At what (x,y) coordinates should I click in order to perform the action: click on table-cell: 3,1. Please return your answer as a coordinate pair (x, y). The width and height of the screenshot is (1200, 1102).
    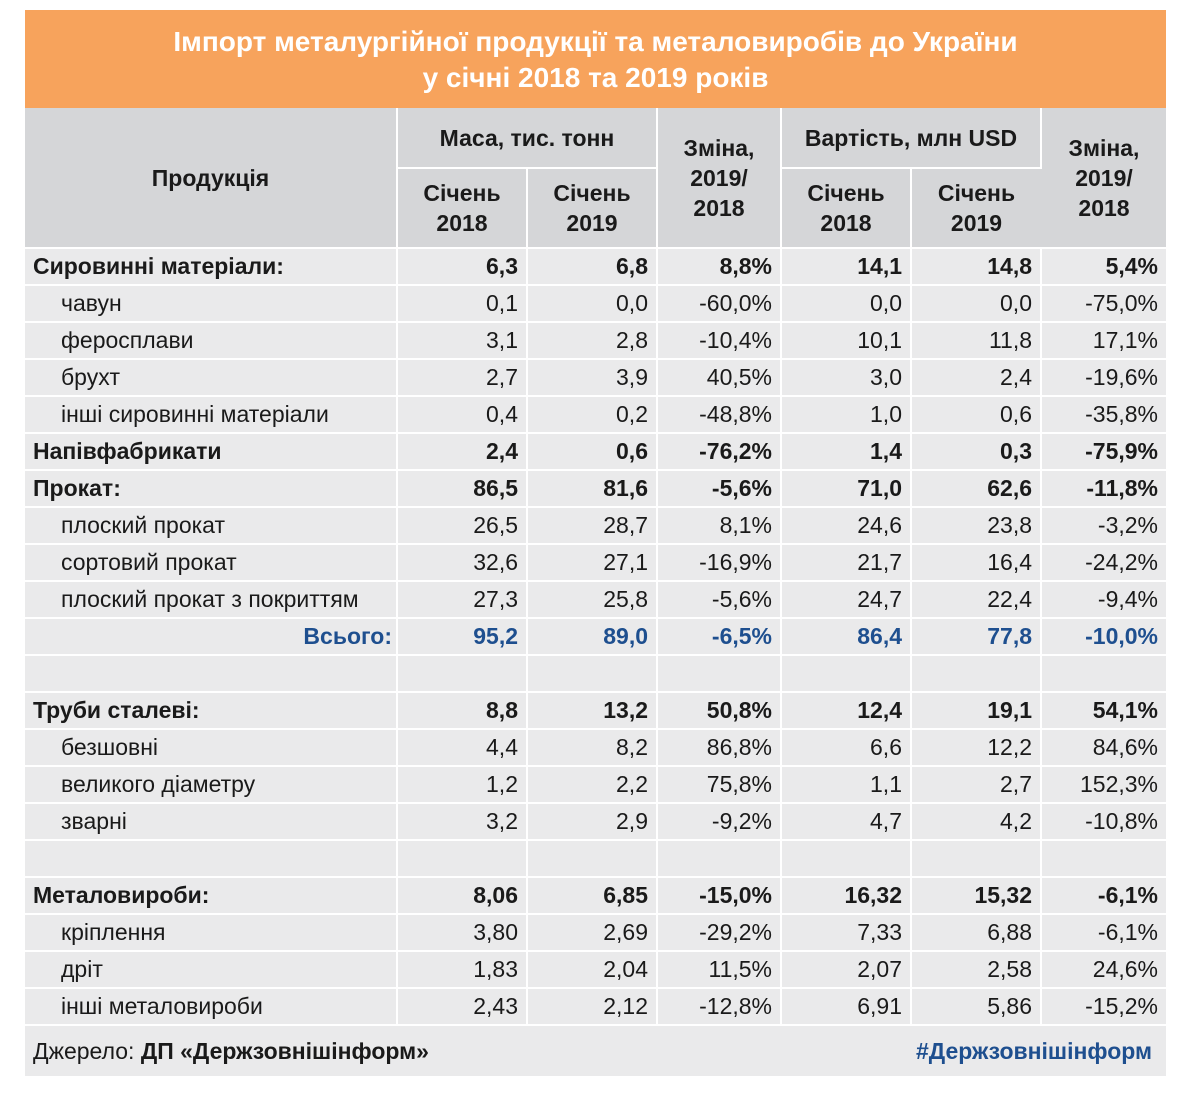
    Looking at the image, I should click on (462, 341).